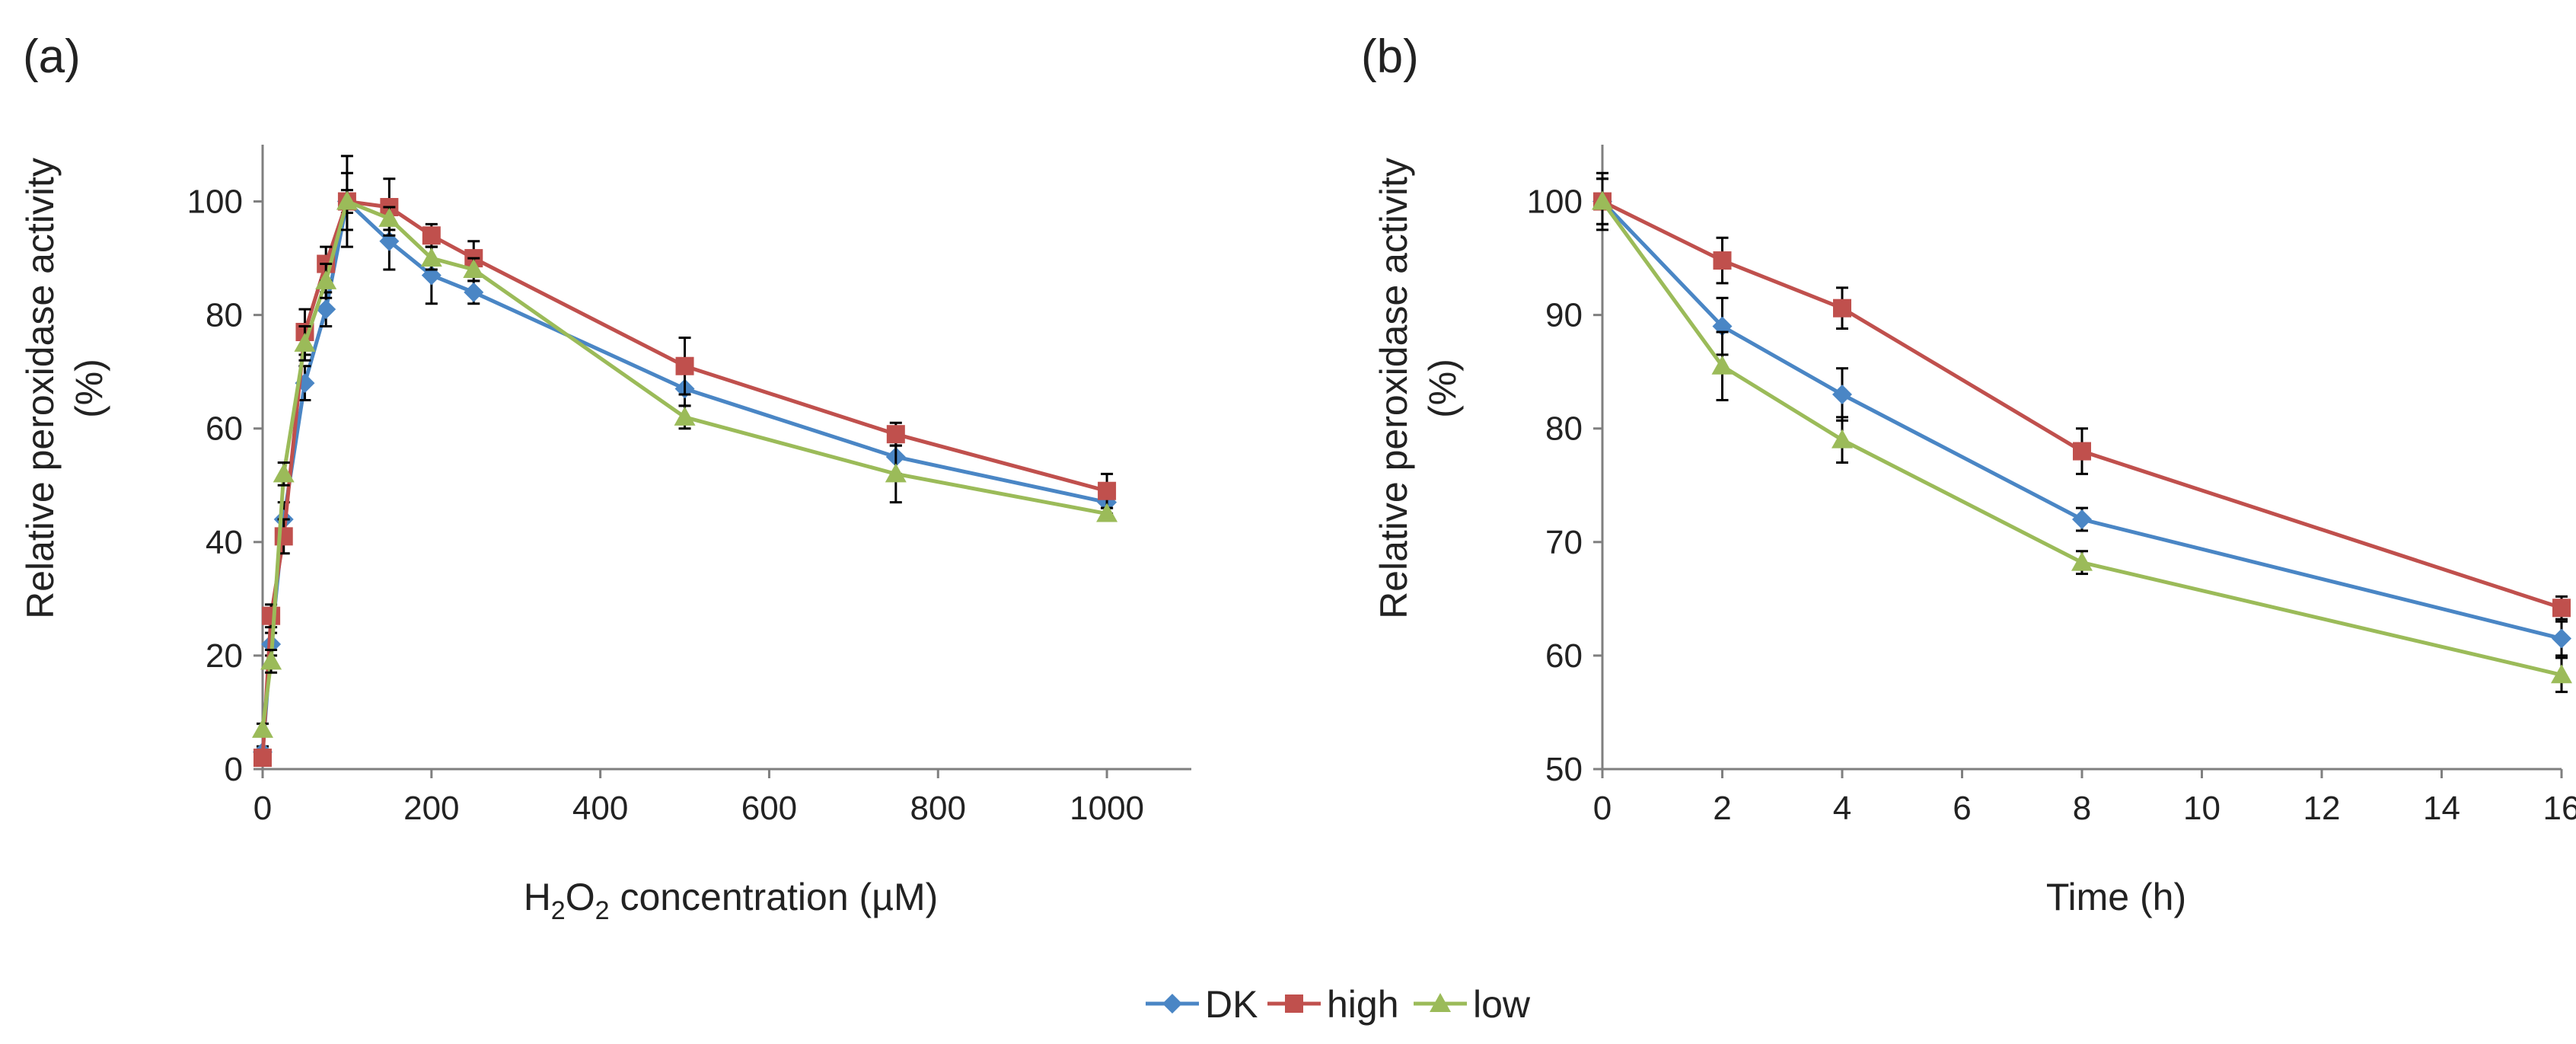 Image resolution: width=2576 pixels, height=1044 pixels. What do you see at coordinates (225, 315) in the screenshot?
I see `panel-a-y-tick-label: 80` at bounding box center [225, 315].